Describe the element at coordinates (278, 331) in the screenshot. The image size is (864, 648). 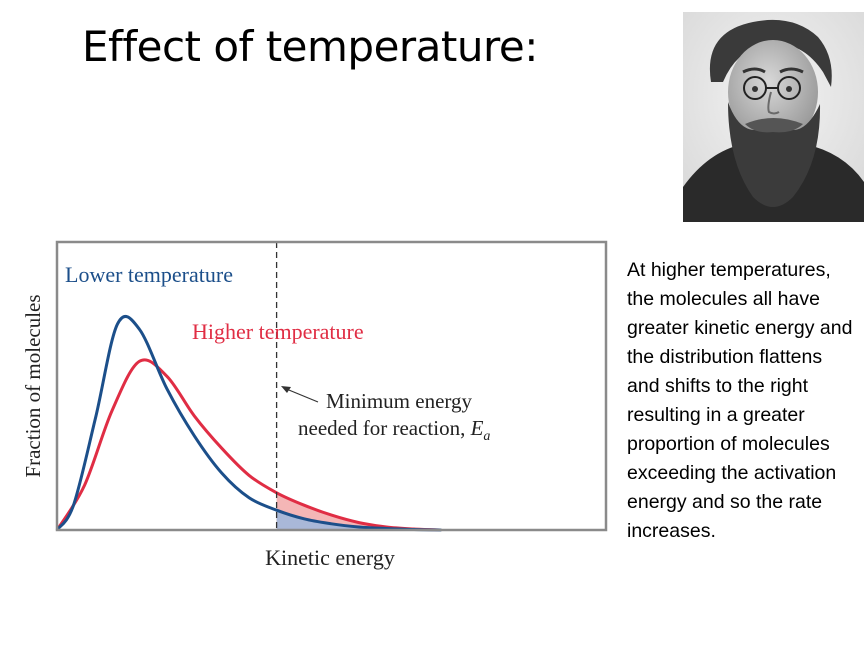
I see `legend-higher-temperature: Higher temperature` at that location.